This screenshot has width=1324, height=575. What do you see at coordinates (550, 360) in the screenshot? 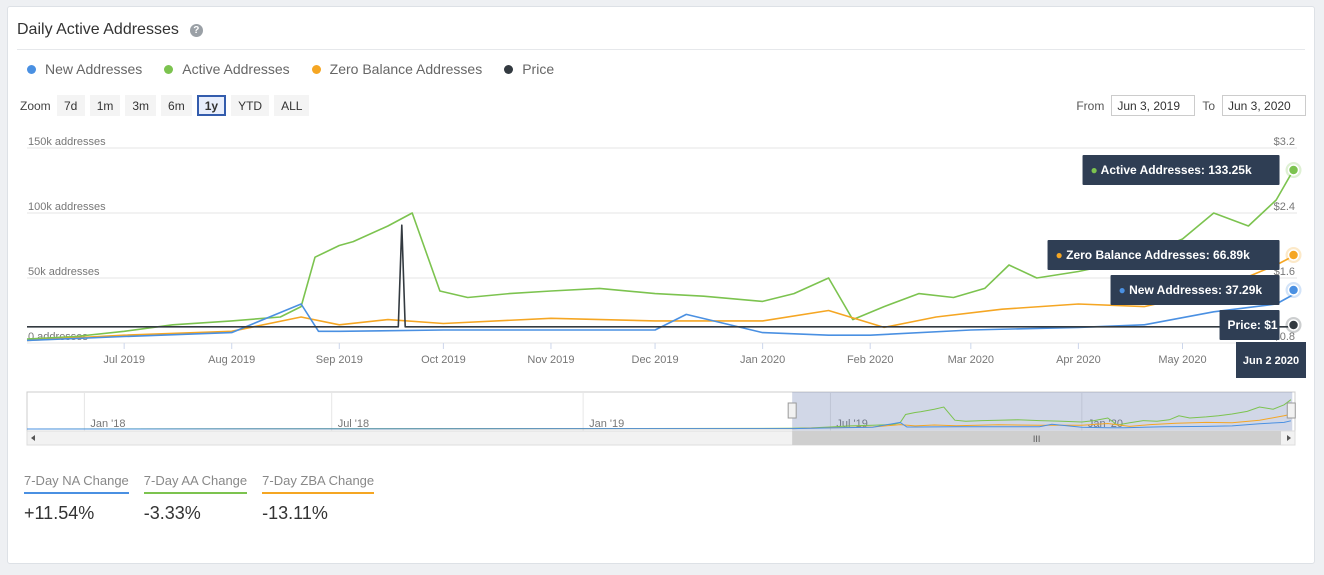
I see `x-tick-label: Nov 2019` at bounding box center [550, 360].